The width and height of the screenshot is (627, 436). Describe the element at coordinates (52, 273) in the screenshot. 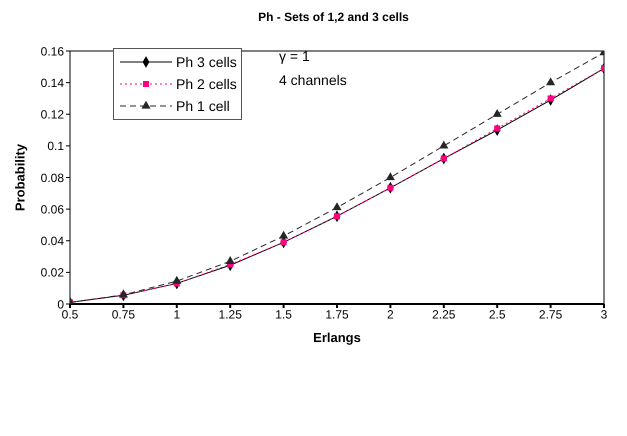

I see `y-tick-label: 0.02` at that location.